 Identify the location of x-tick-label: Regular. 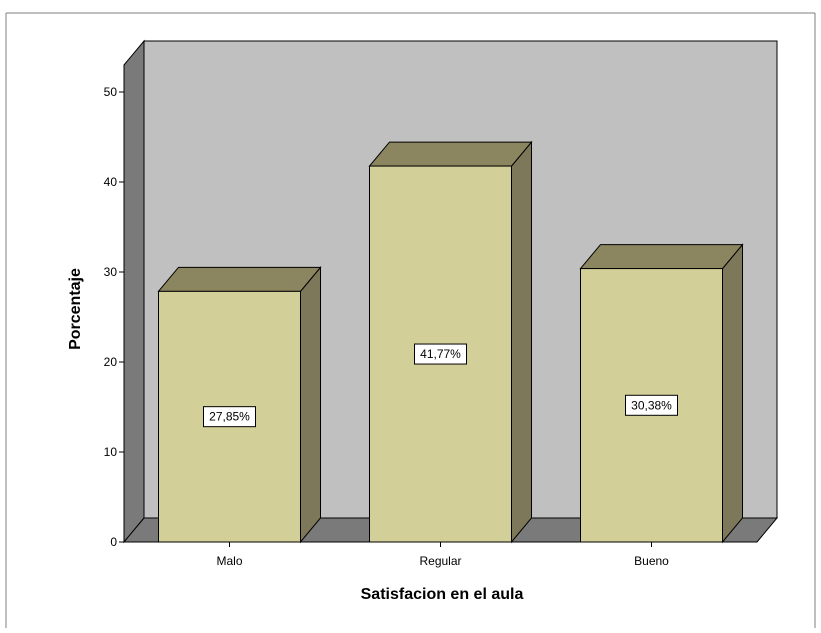
(440, 561).